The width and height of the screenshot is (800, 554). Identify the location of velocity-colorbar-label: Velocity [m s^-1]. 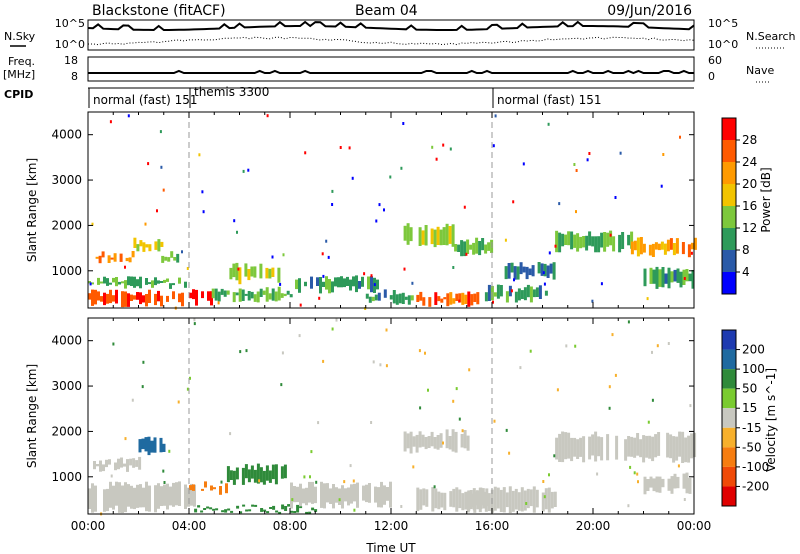
(771, 420).